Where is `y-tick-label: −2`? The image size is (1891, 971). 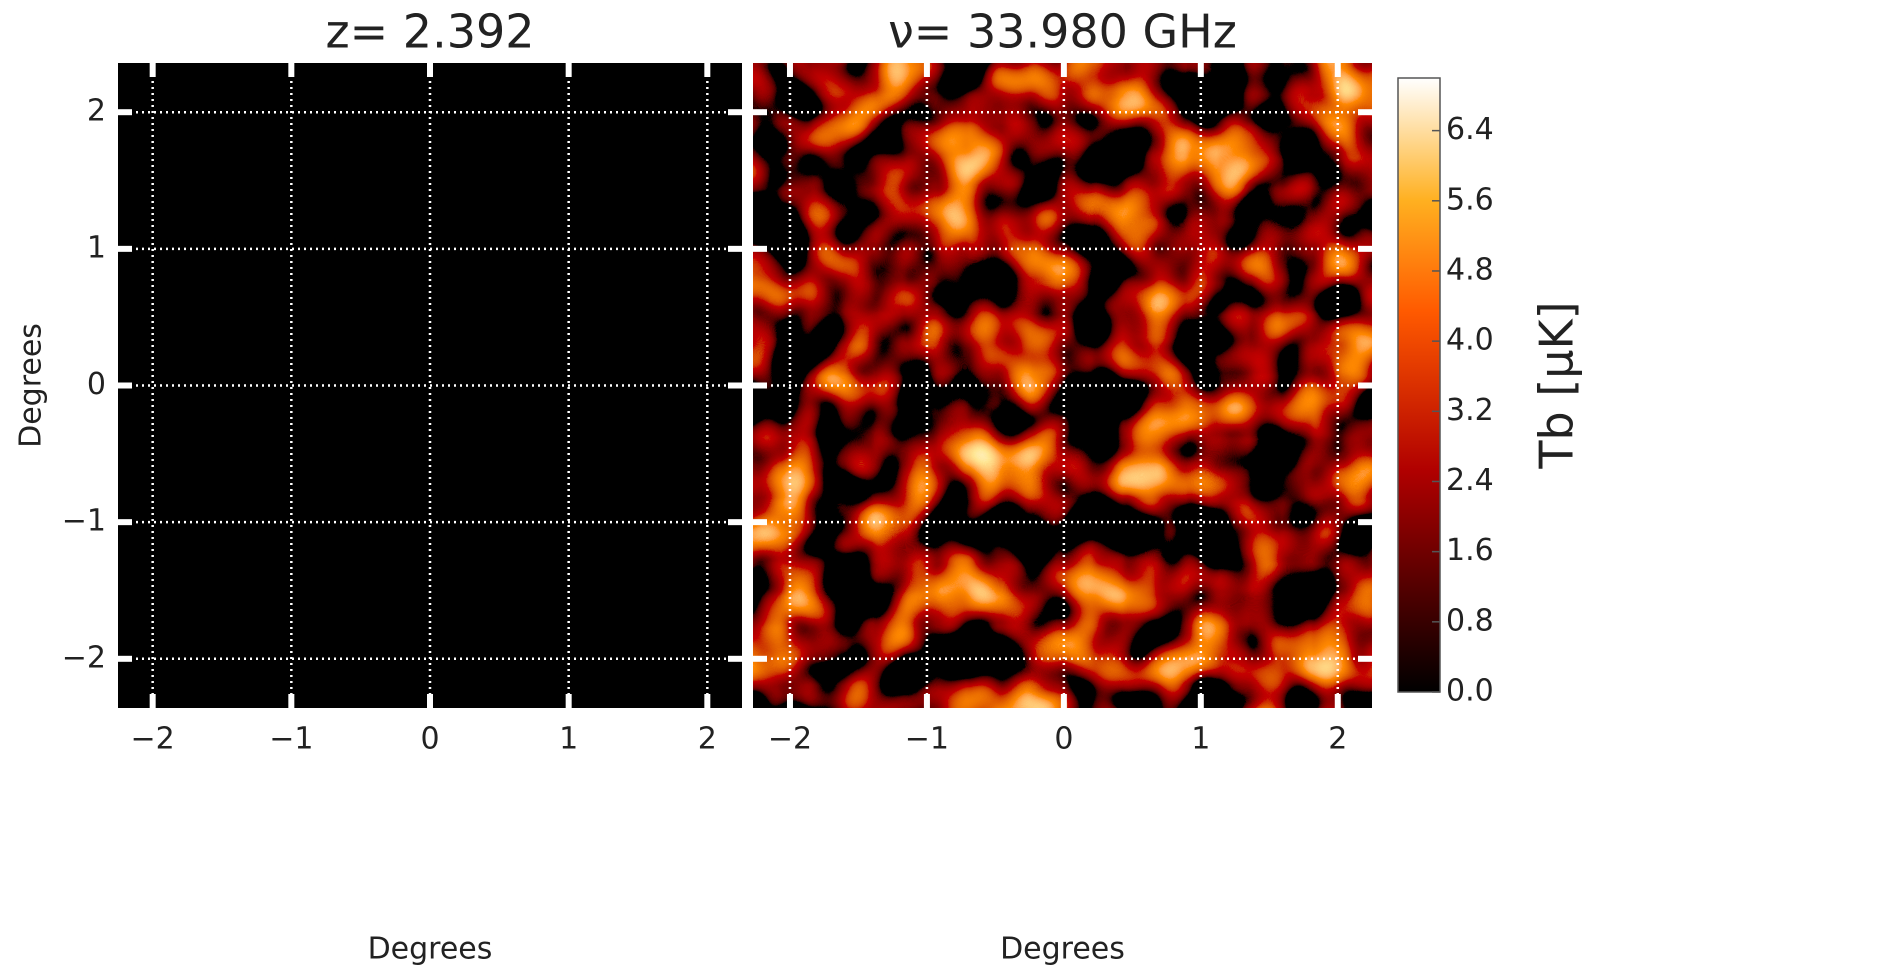 y-tick-label: −2 is located at coordinates (84, 657).